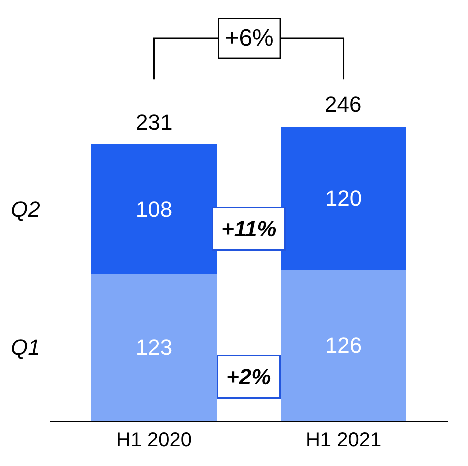 This screenshot has height=466, width=468. I want to click on data-label: 120, so click(343, 199).